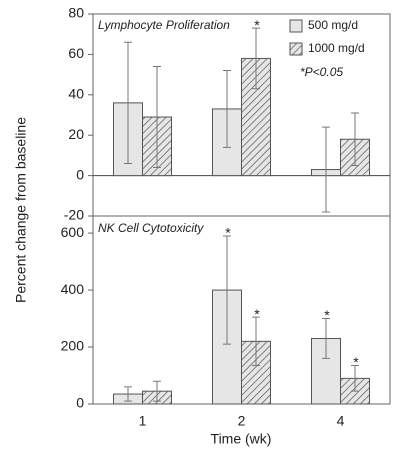  What do you see at coordinates (21, 210) in the screenshot?
I see `y-axis-label: Percent change from baseline` at bounding box center [21, 210].